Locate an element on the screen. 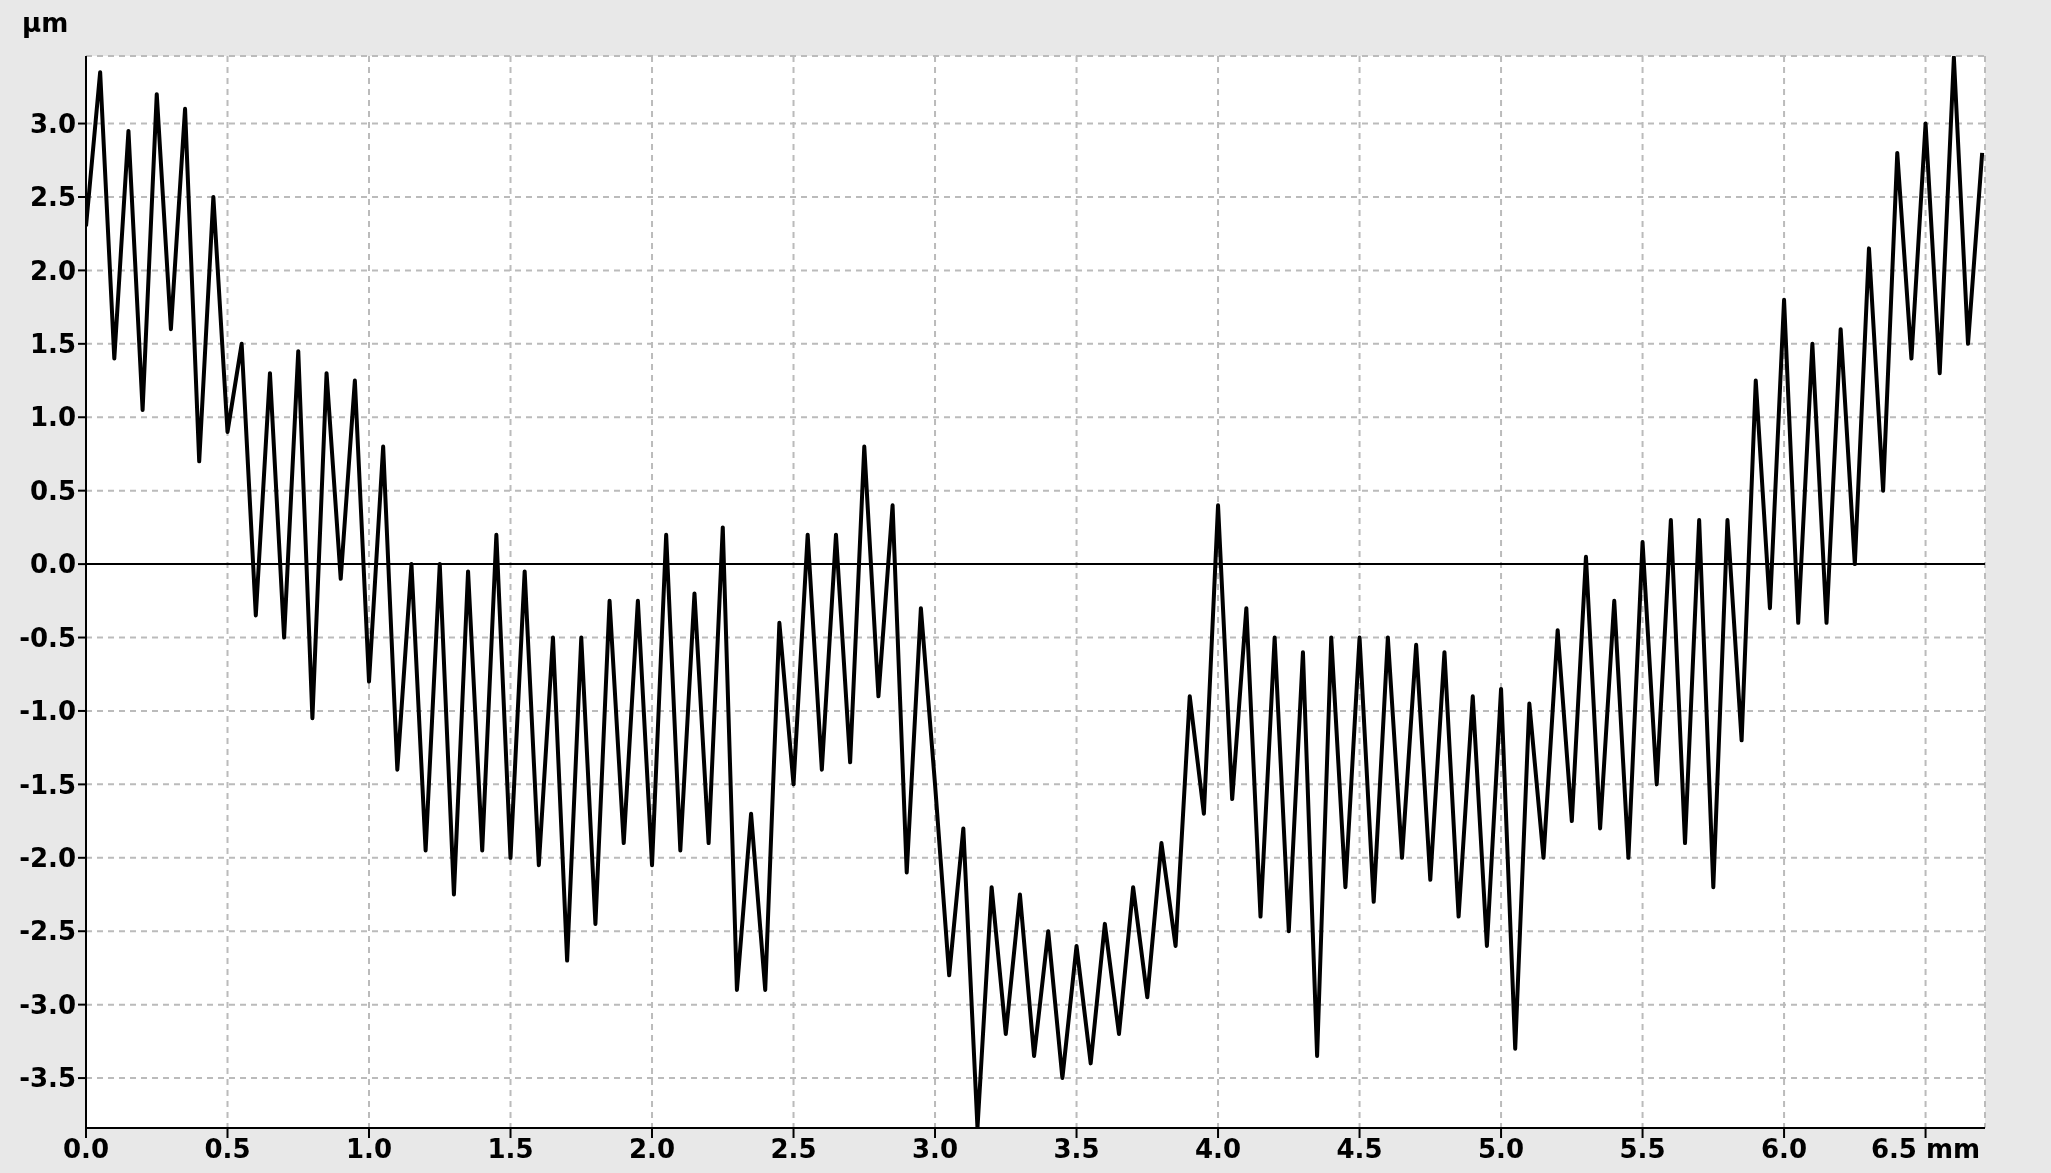  x-tick-label: 2.0 is located at coordinates (652, 1149).